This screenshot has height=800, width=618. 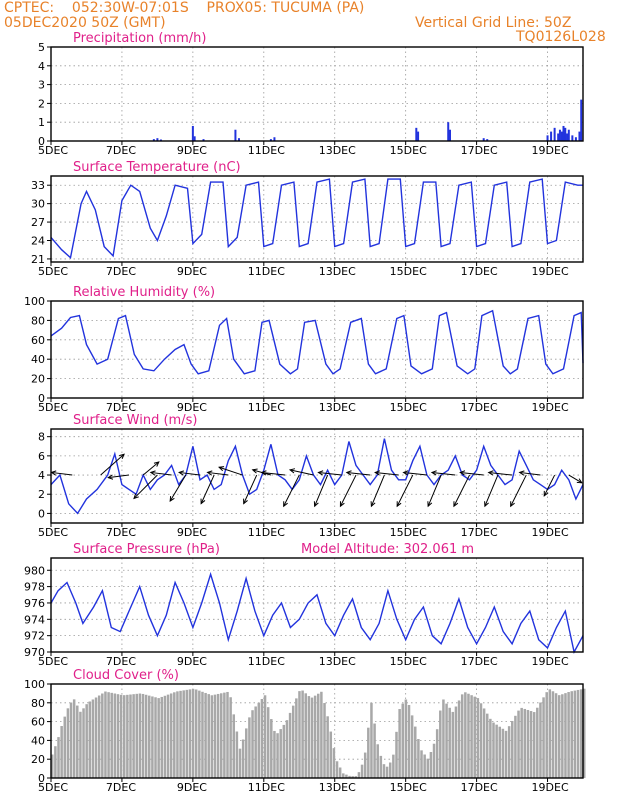 What do you see at coordinates (337, 532) in the screenshot?
I see `wind-xtick-label: 13DEC` at bounding box center [337, 532].